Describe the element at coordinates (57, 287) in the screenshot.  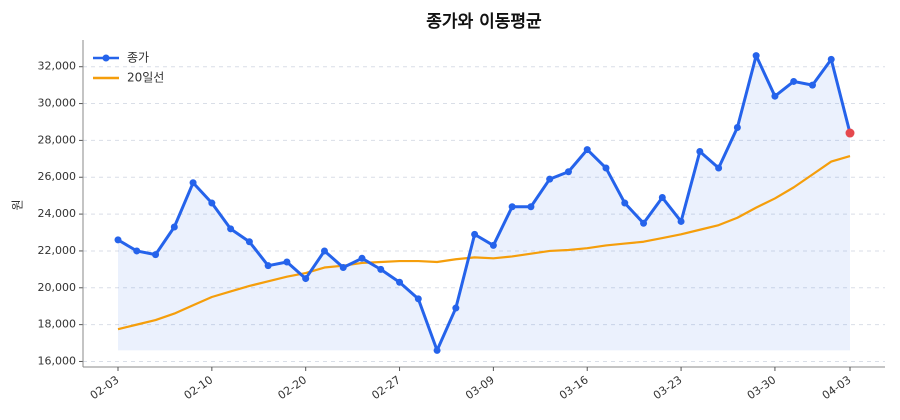
I see `y-tick-label: 20,000` at that location.